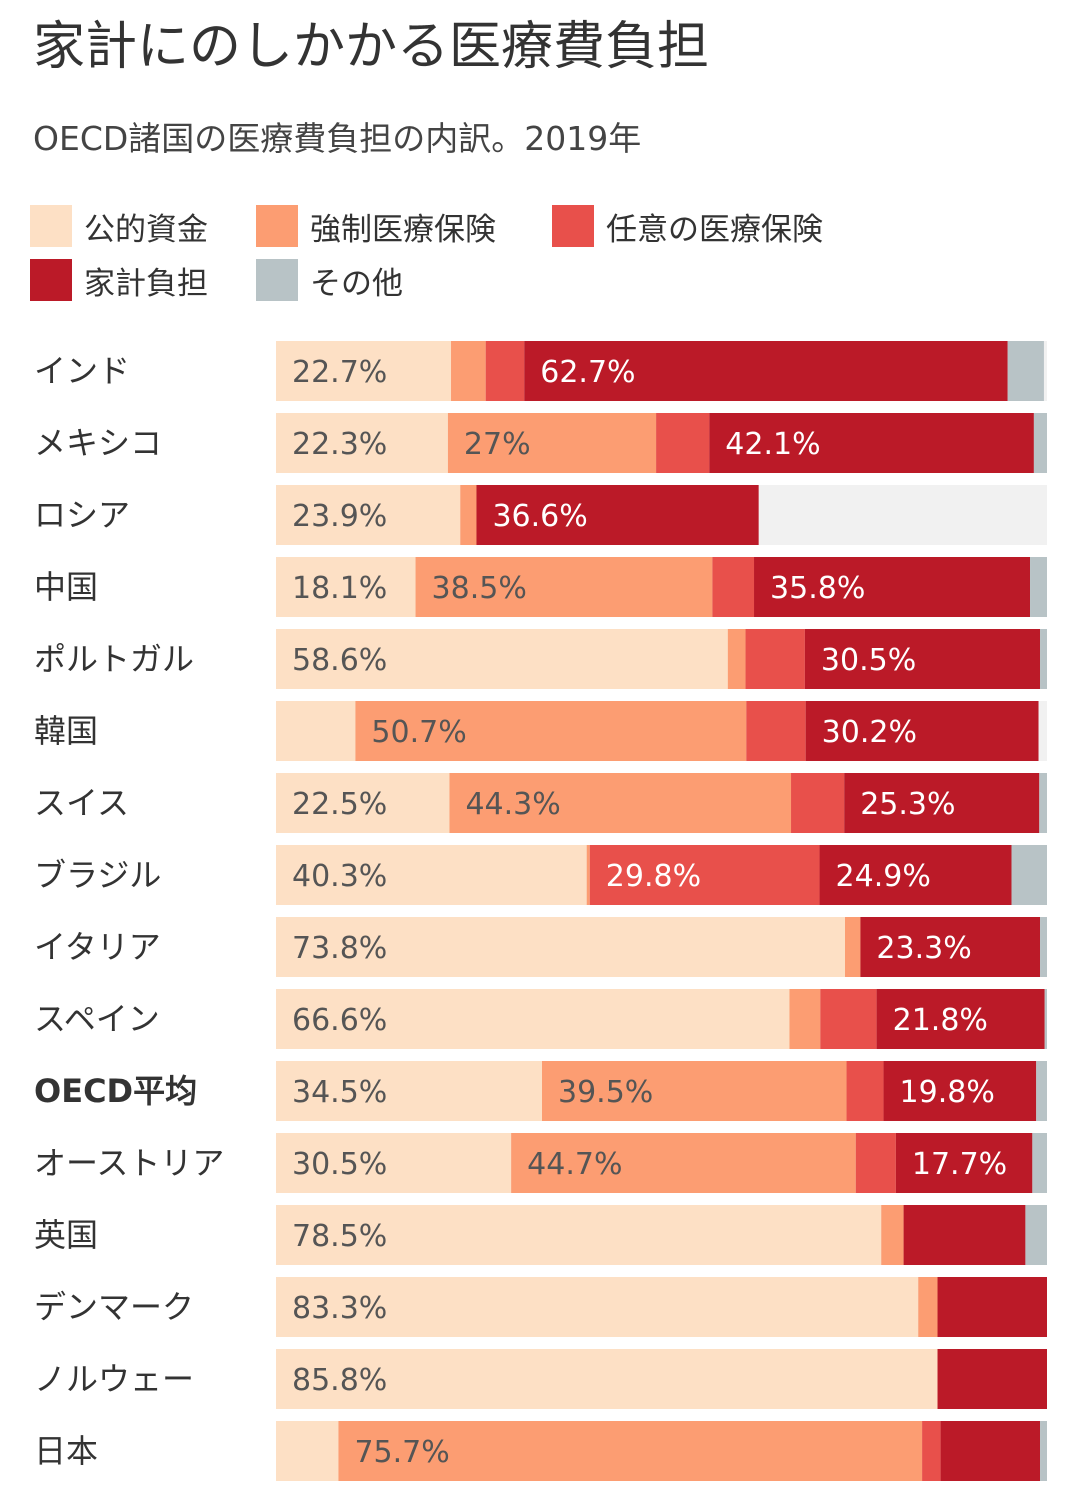 Image resolution: width=1080 pixels, height=1494 pixels. I want to click on data-label: 25.3%, so click(907, 804).